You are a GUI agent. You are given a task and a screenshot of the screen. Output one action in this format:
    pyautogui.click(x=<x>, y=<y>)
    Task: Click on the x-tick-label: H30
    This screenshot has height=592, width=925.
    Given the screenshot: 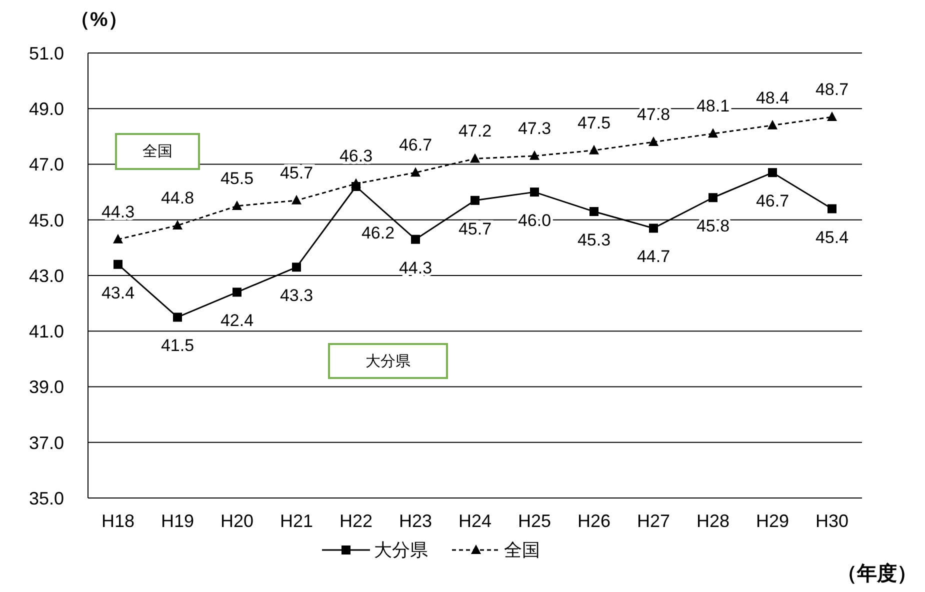 What is the action you would take?
    pyautogui.click(x=832, y=520)
    